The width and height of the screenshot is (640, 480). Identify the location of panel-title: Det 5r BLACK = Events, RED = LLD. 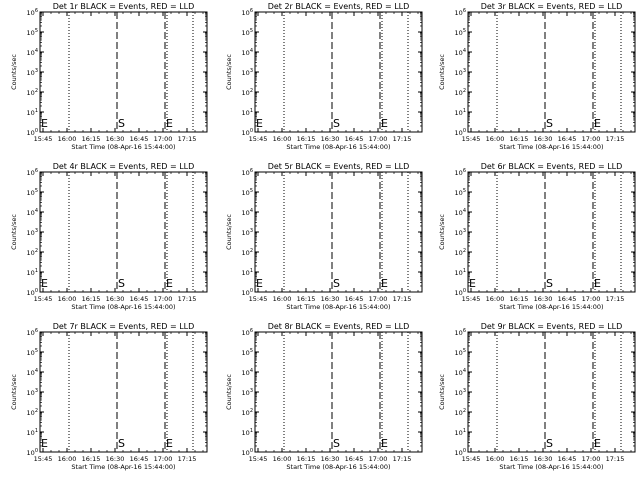
(339, 166).